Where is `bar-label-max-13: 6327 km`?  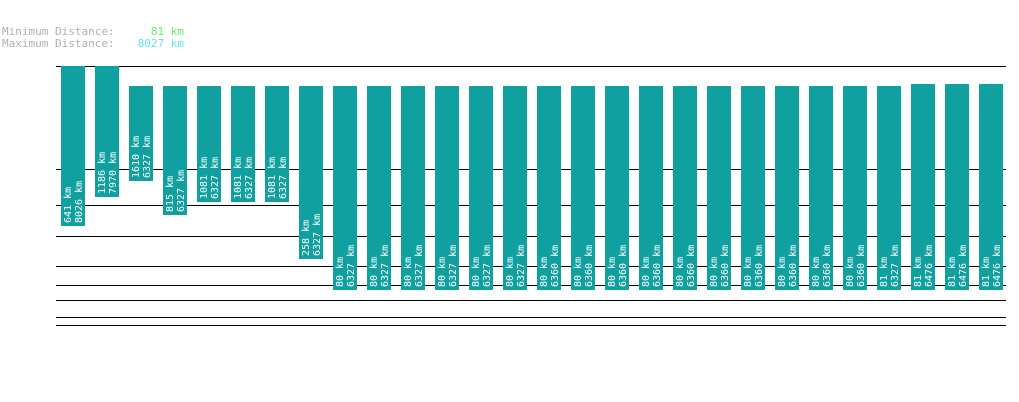 bar-label-max-13: 6327 km is located at coordinates (521, 266).